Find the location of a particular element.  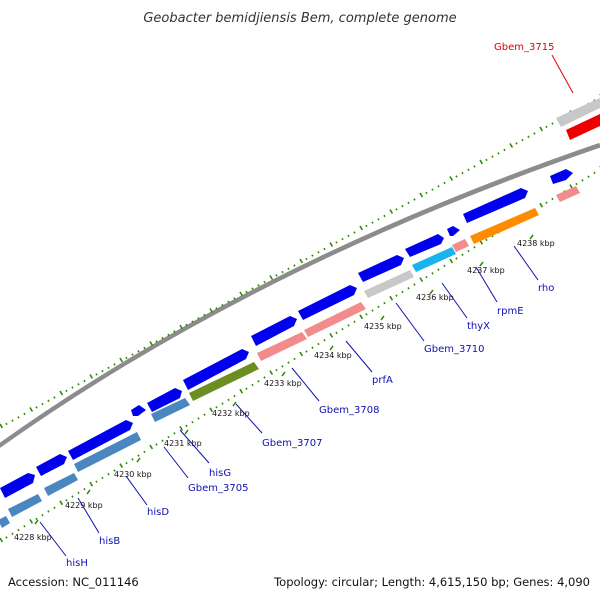

svg-text: 4232 kbp is located at coordinates (231, 413).